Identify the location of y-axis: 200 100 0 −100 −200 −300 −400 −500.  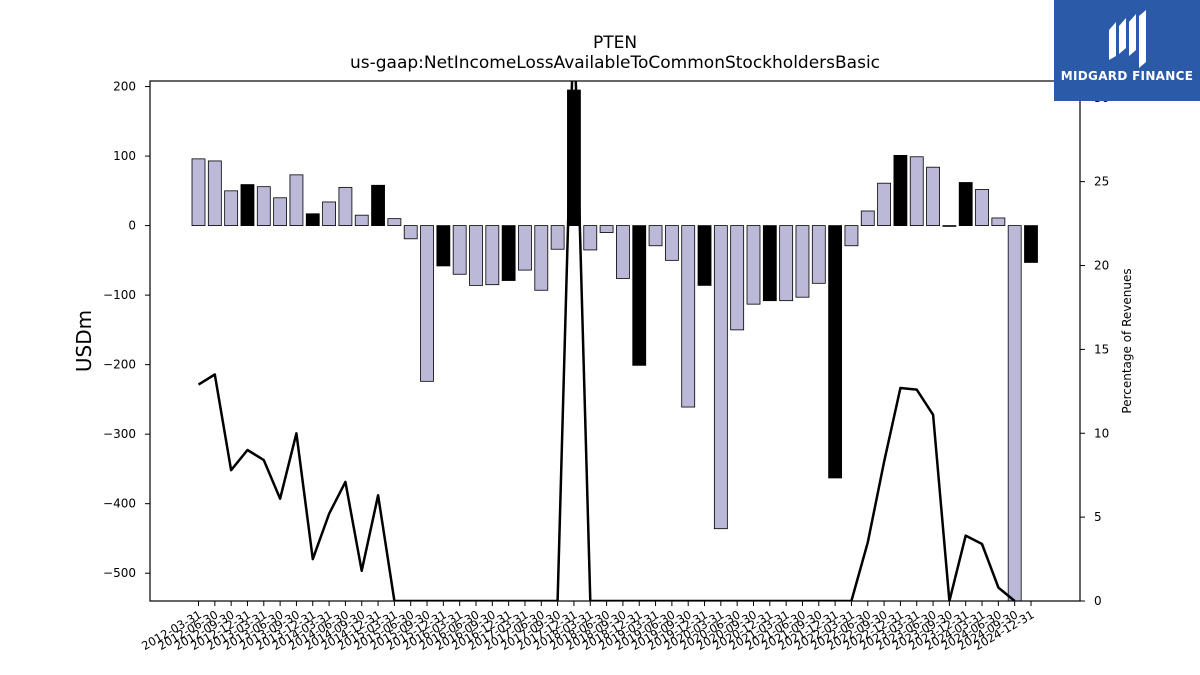
(126, 330).